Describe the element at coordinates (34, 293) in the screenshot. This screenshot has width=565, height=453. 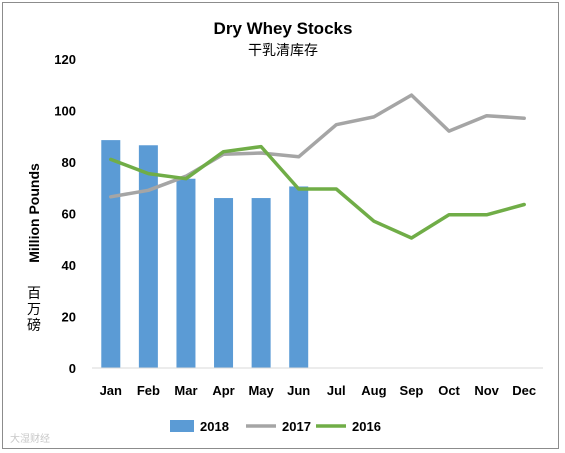
I see `y-axis-label-cn-char: 百` at that location.